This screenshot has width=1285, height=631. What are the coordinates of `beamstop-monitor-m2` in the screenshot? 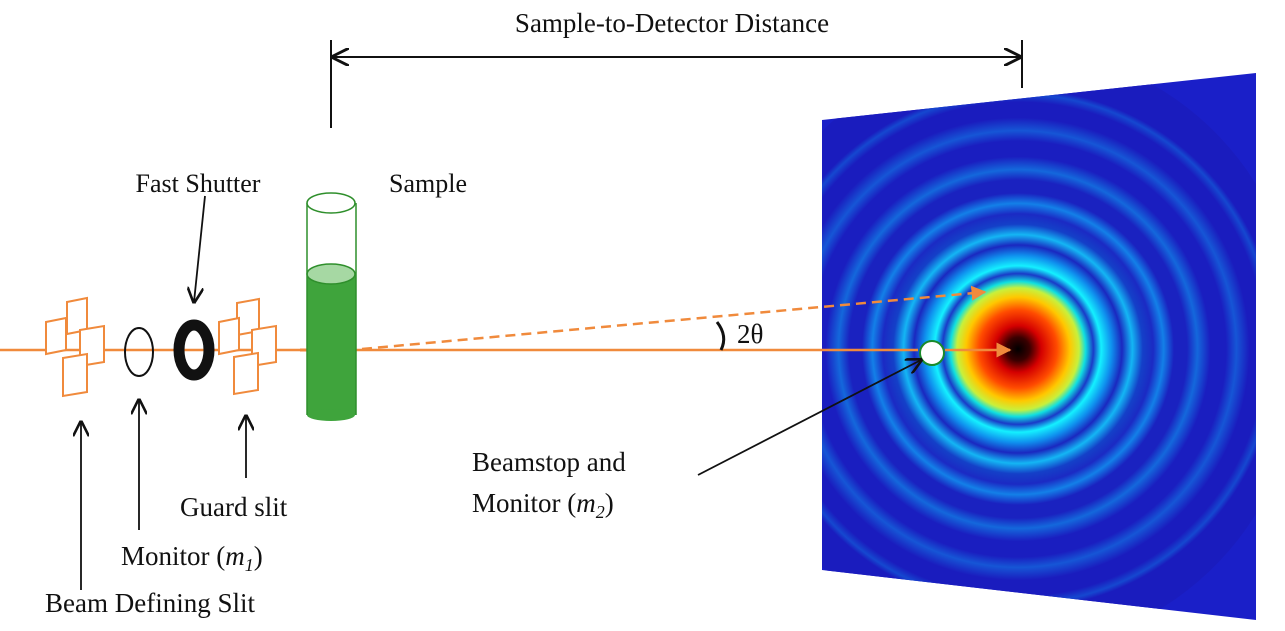 It's located at (932, 353).